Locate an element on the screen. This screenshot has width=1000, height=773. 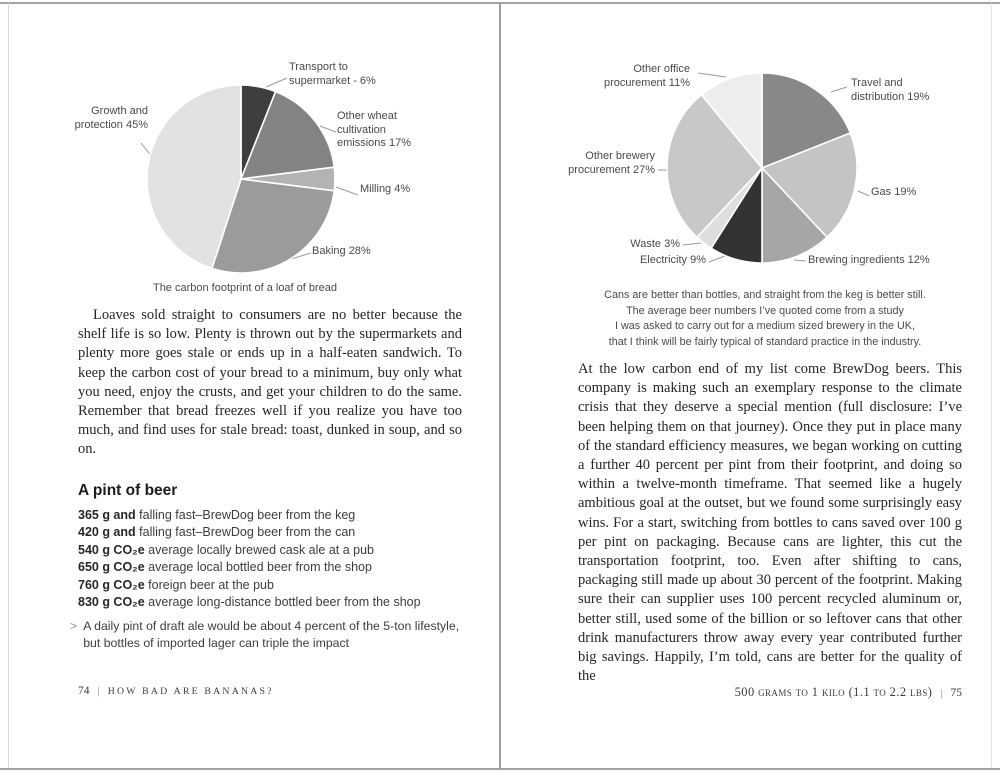
beer-amount: 540 g CO₂e is located at coordinates (111, 549).